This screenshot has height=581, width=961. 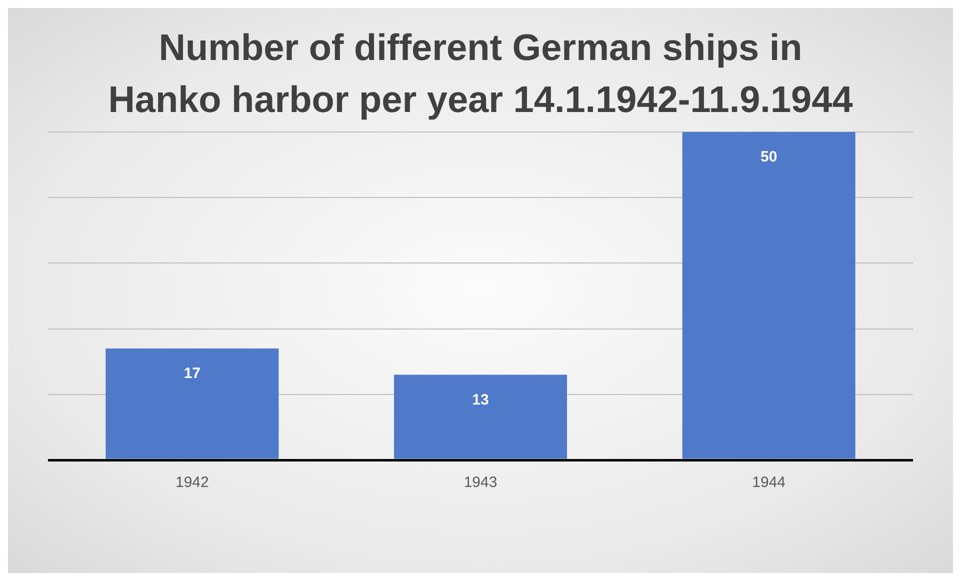 What do you see at coordinates (192, 373) in the screenshot?
I see `data-label: 17` at bounding box center [192, 373].